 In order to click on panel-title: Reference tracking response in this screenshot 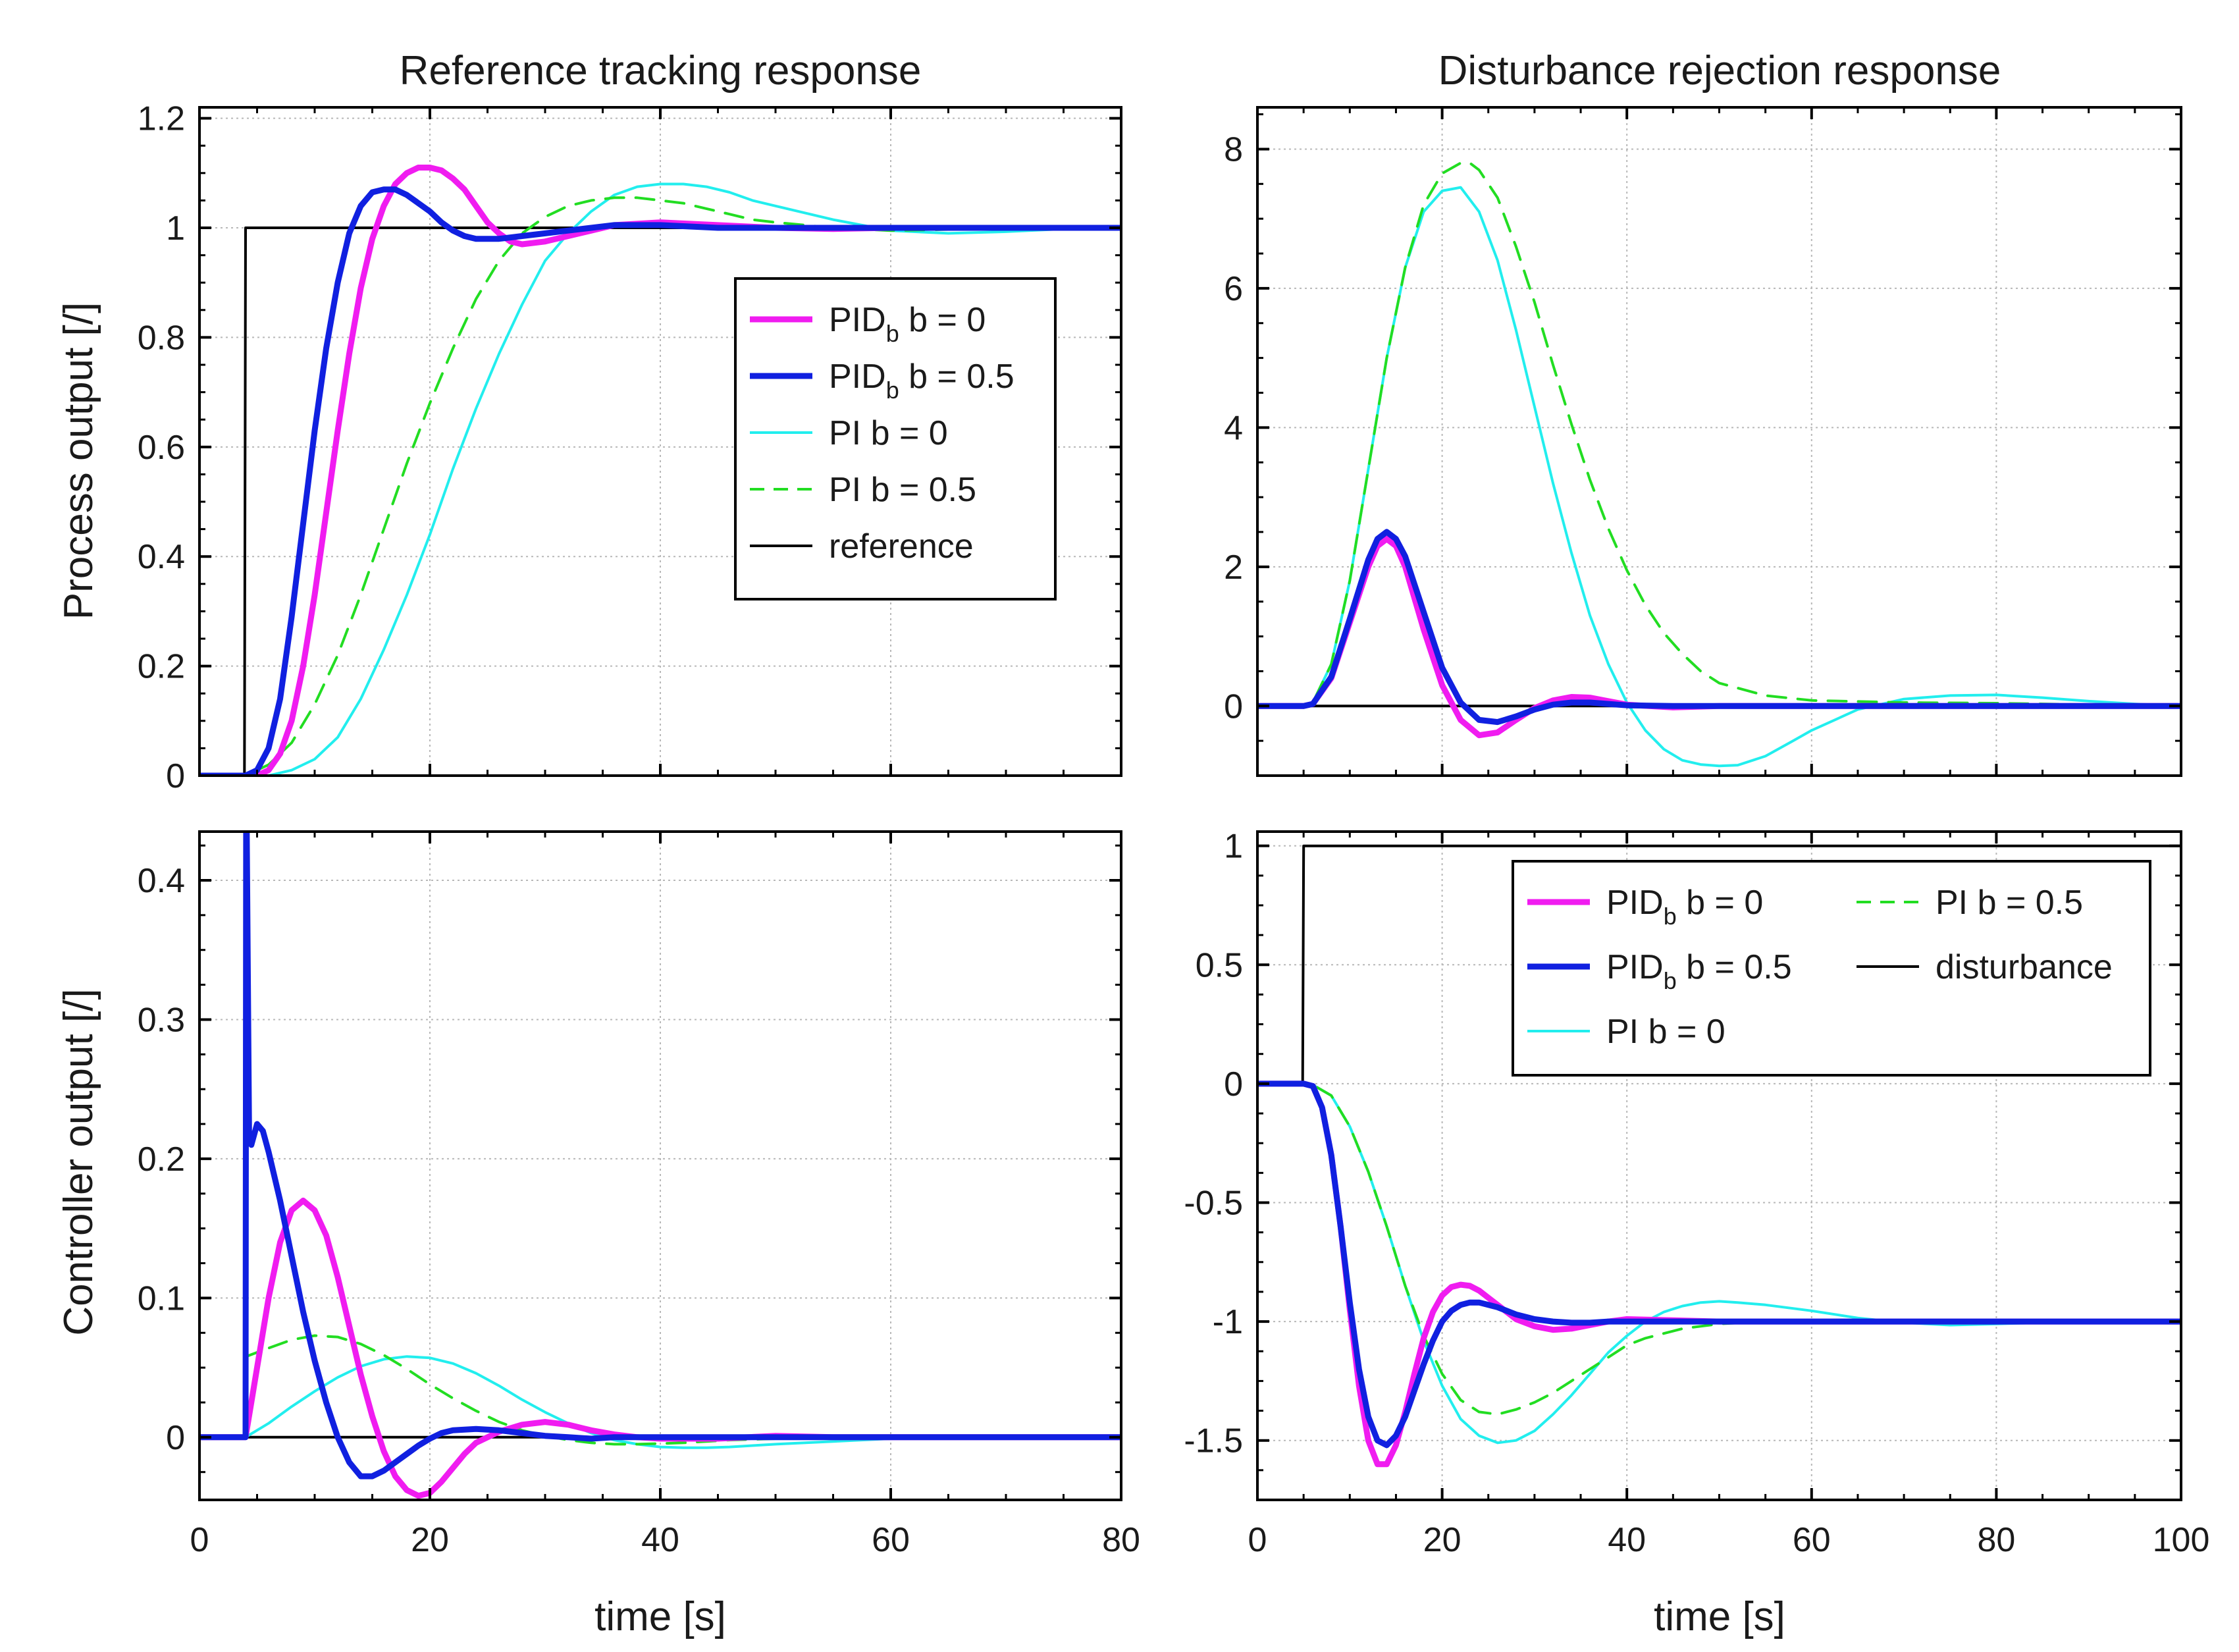, I will do `click(661, 70)`.